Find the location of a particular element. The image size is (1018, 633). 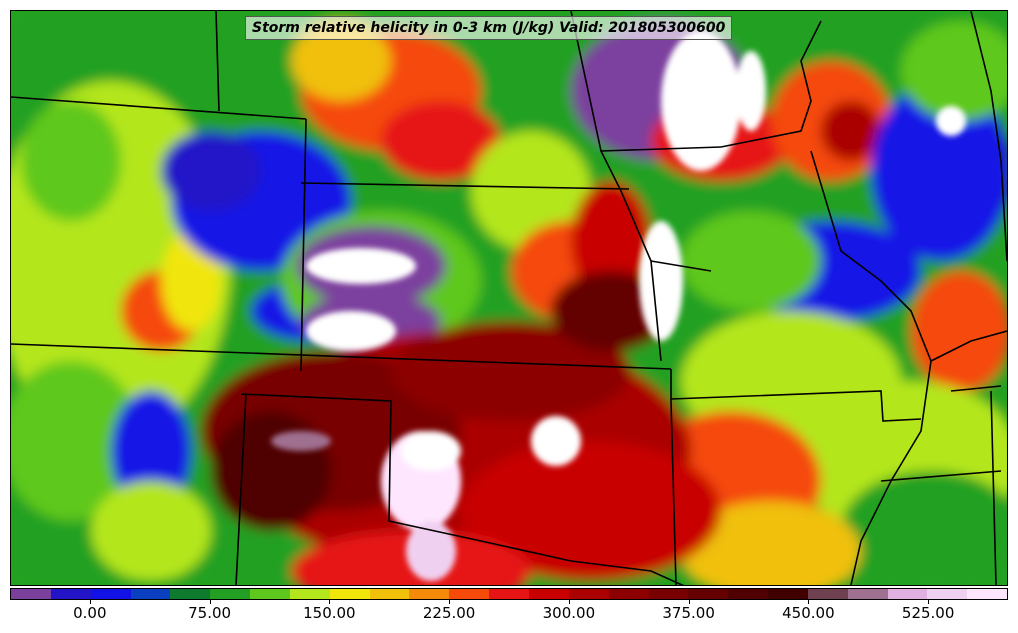

colorbar is located at coordinates (509, 594).